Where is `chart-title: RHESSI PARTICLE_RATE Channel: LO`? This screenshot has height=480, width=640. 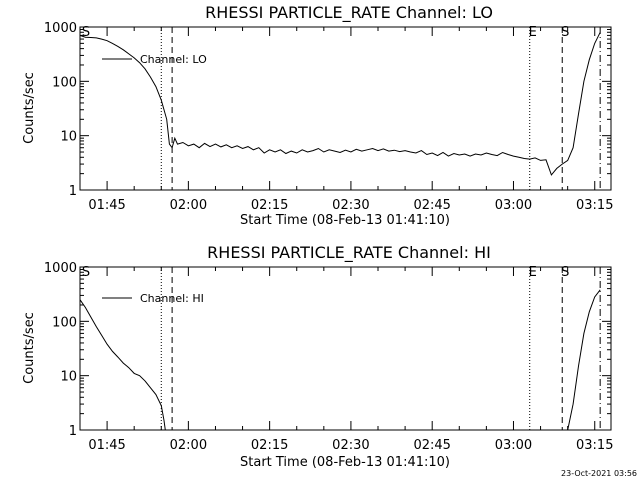 chart-title: RHESSI PARTICLE_RATE Channel: LO is located at coordinates (349, 13).